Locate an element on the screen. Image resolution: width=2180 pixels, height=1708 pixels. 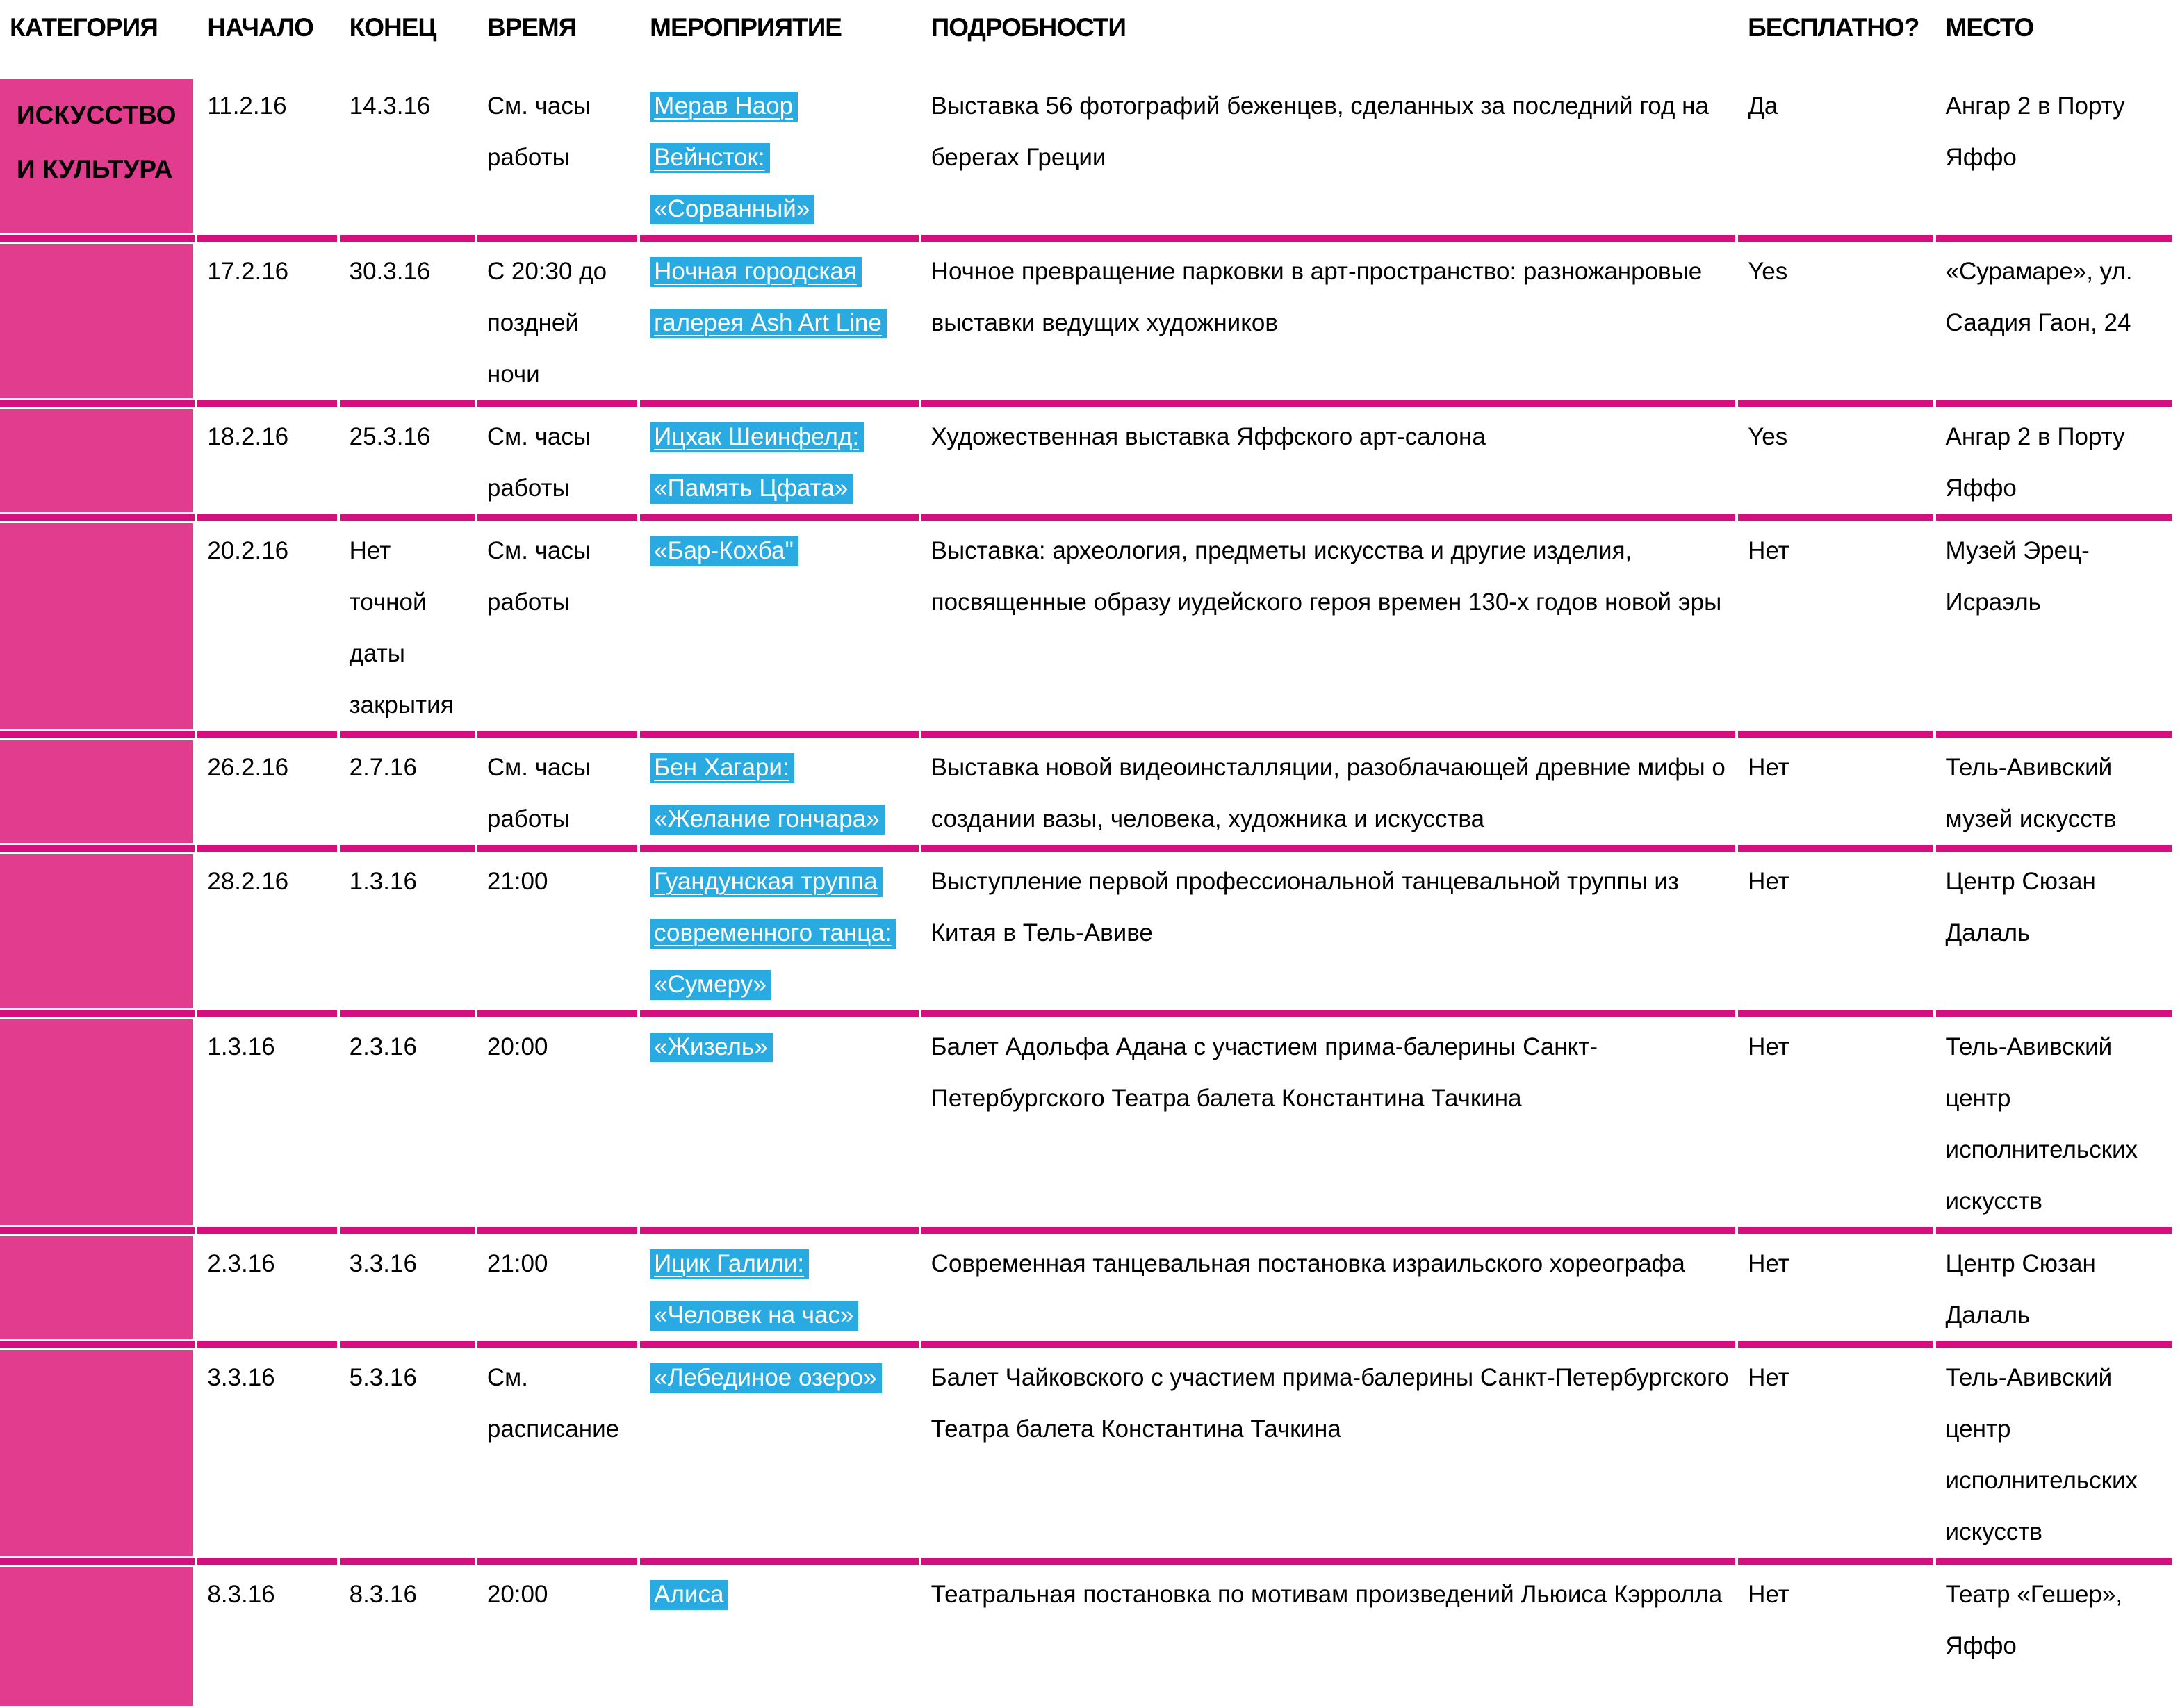
cell-event: Алиса is located at coordinates (779, 1633).